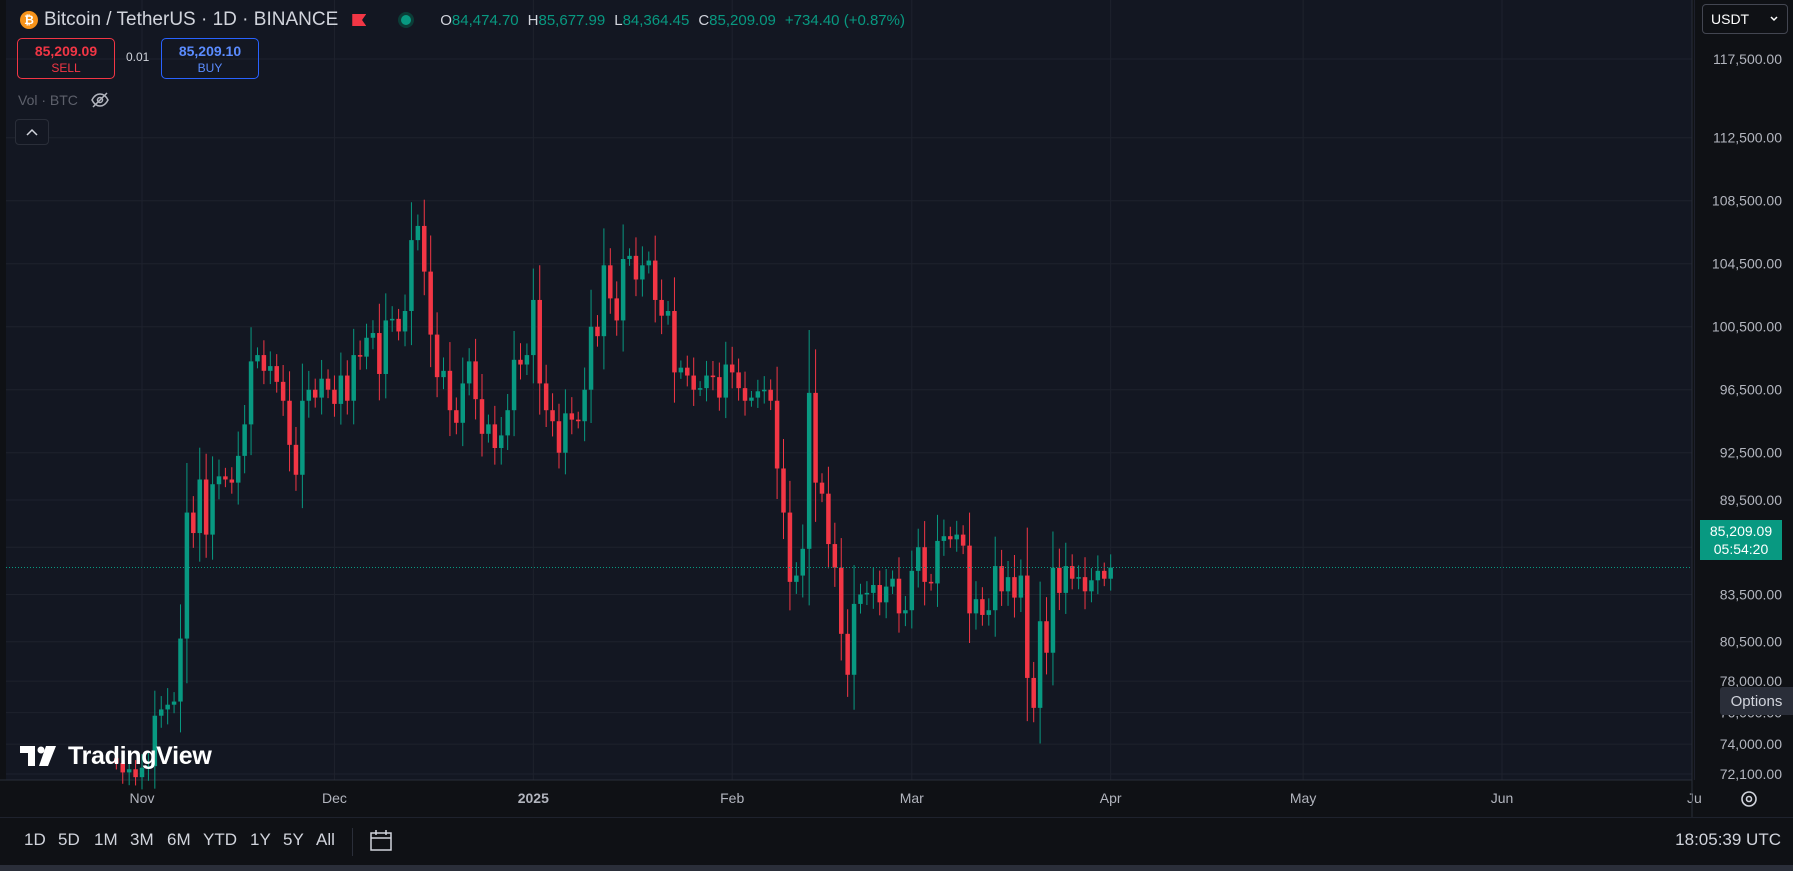 This screenshot has width=1793, height=871. What do you see at coordinates (1741, 549) in the screenshot?
I see `bar-countdown: 05:54:20` at bounding box center [1741, 549].